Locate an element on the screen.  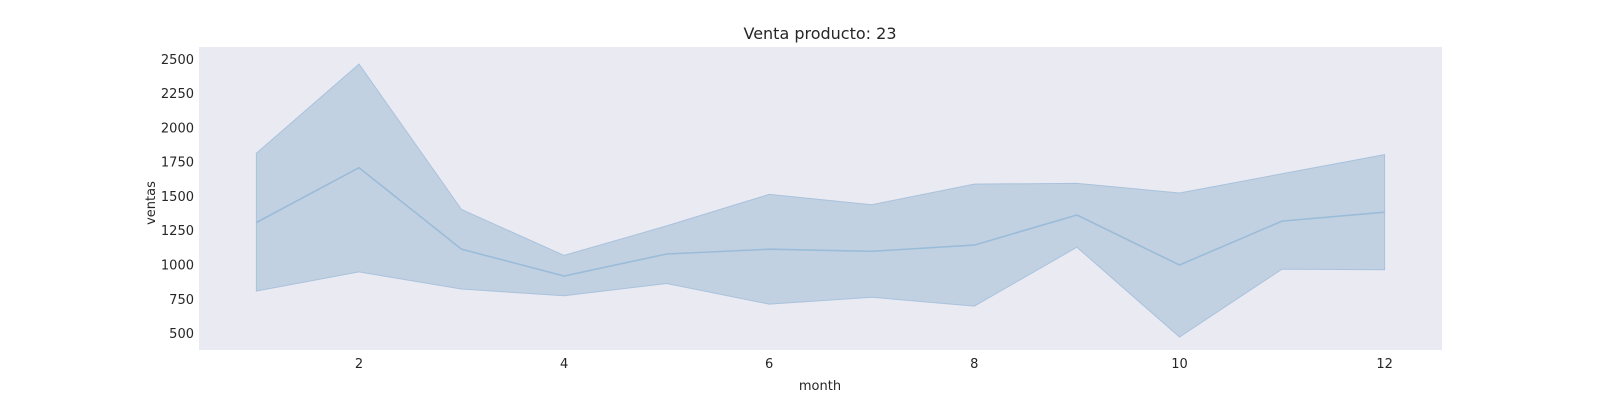
y-tick-label: 1750 is located at coordinates (177, 163).